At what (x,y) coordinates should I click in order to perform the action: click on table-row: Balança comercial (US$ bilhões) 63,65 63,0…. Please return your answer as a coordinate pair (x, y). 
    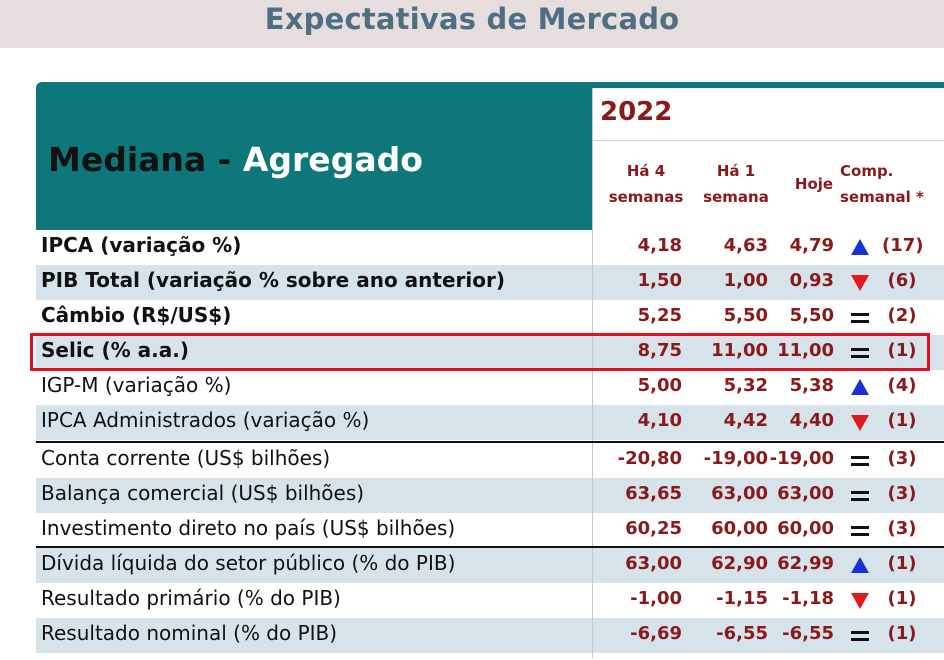
    Looking at the image, I should click on (490, 495).